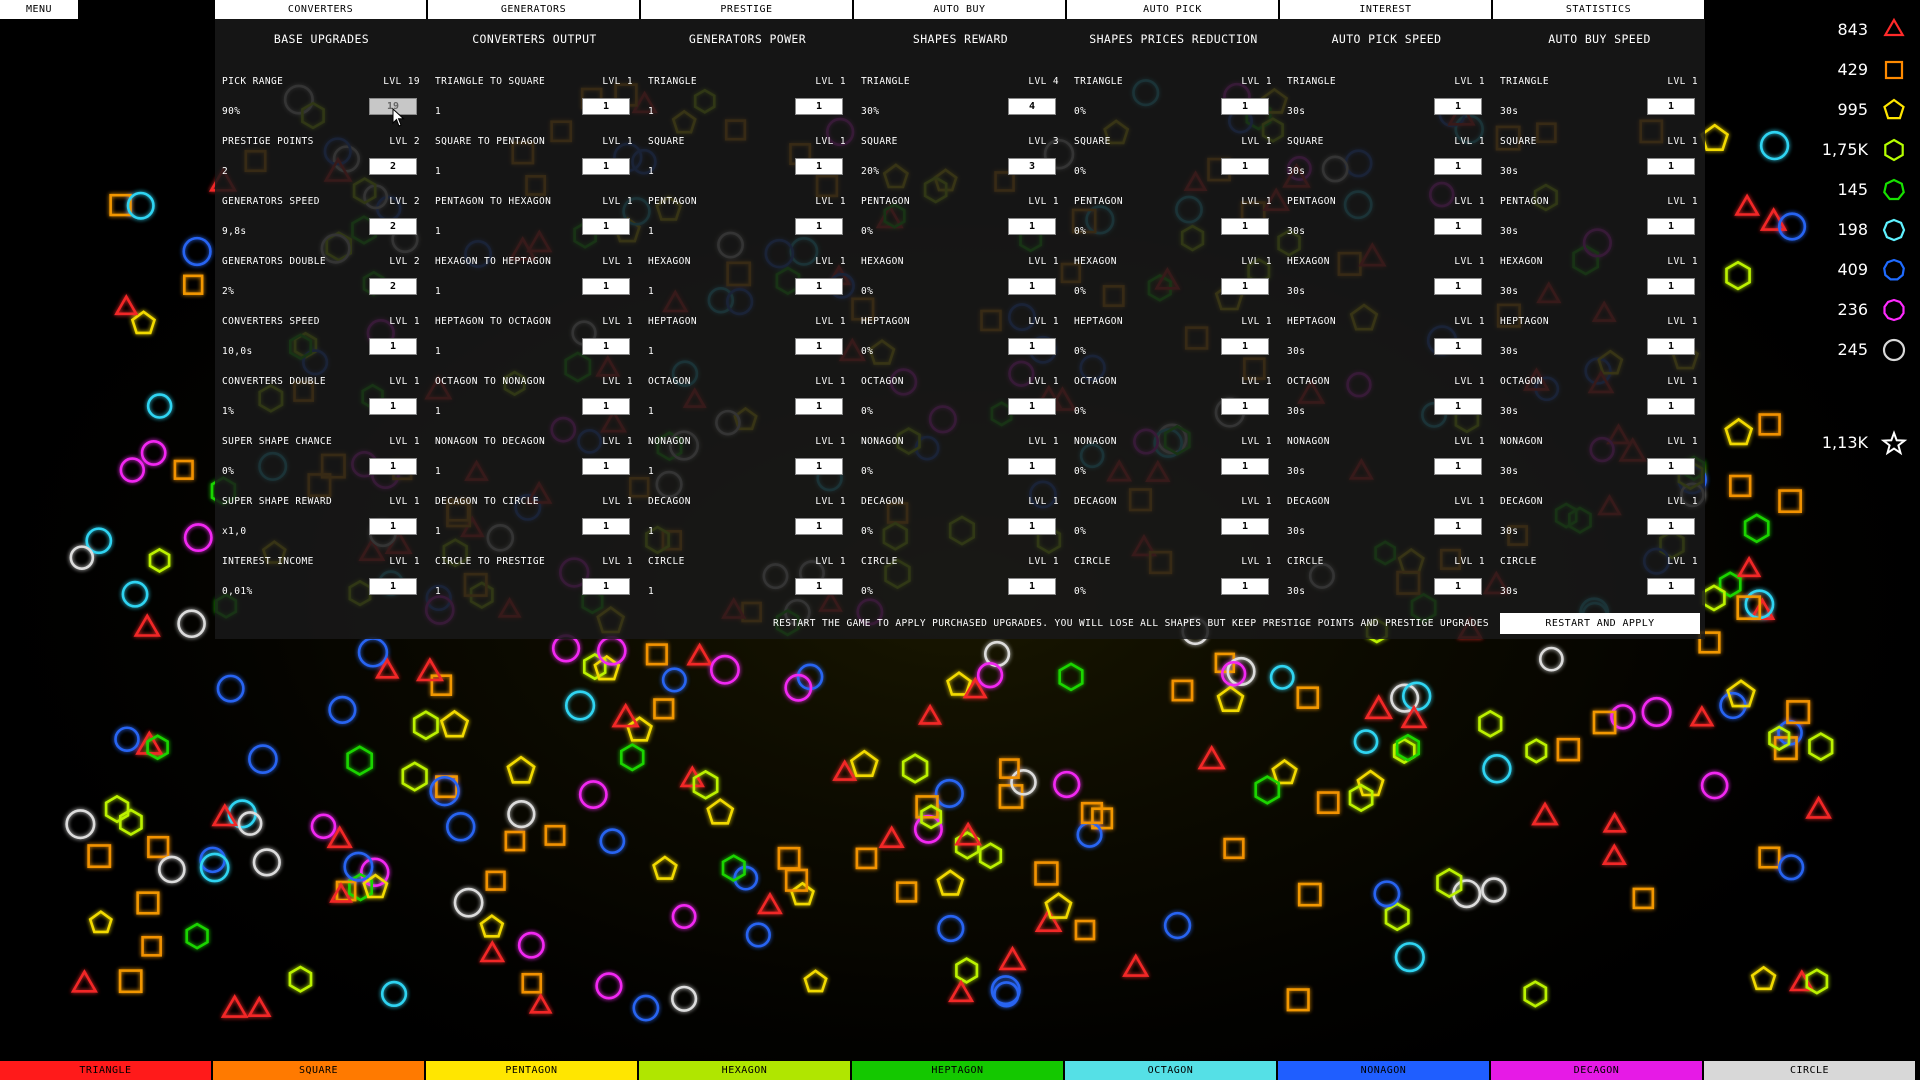 This screenshot has height=1080, width=1920. I want to click on upgrade-name: HEPTAGON TO OCTAGON, so click(493, 321).